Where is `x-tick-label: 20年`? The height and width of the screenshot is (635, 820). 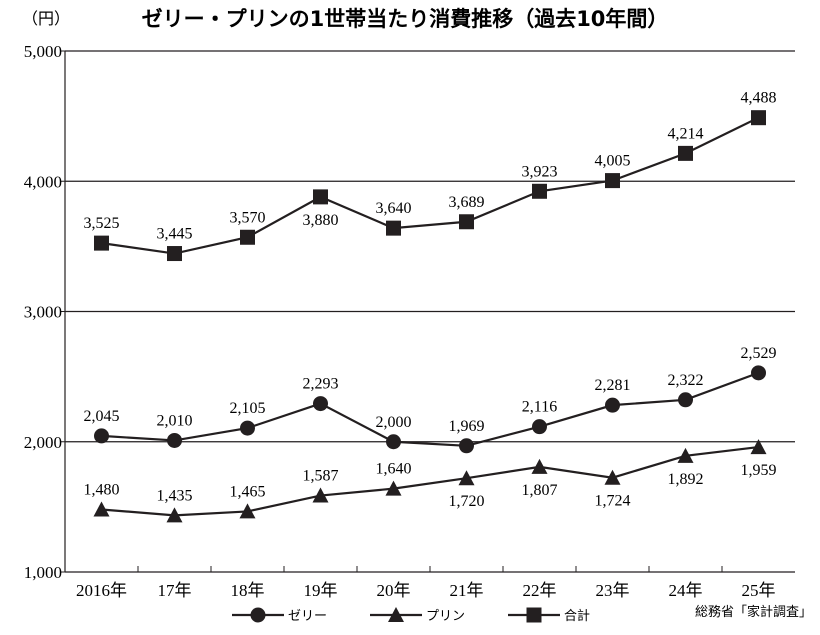
x-tick-label: 20年 is located at coordinates (394, 590).